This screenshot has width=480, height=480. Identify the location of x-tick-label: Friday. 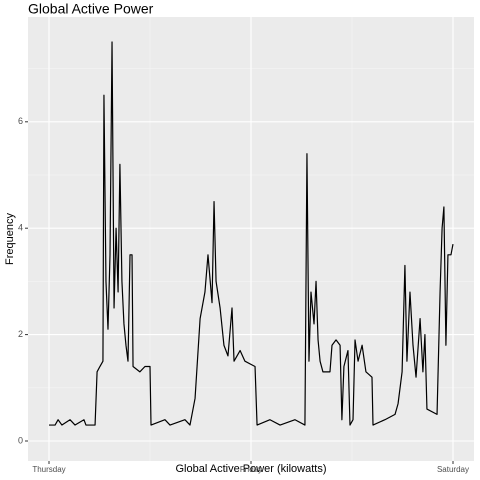
(251, 469).